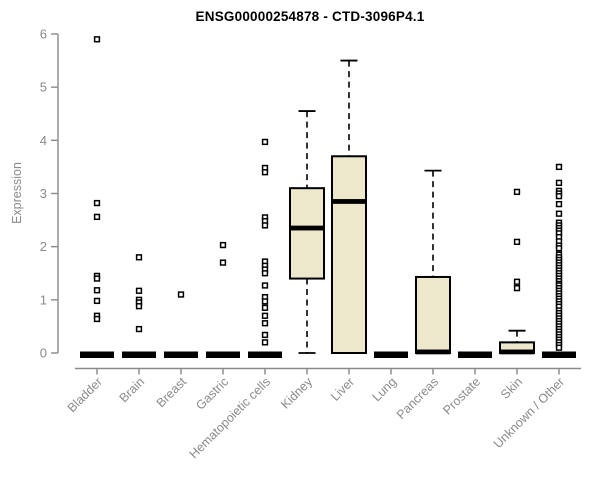  I want to click on x-tick-label-unknown-other: Unknown / Other, so click(529, 413).